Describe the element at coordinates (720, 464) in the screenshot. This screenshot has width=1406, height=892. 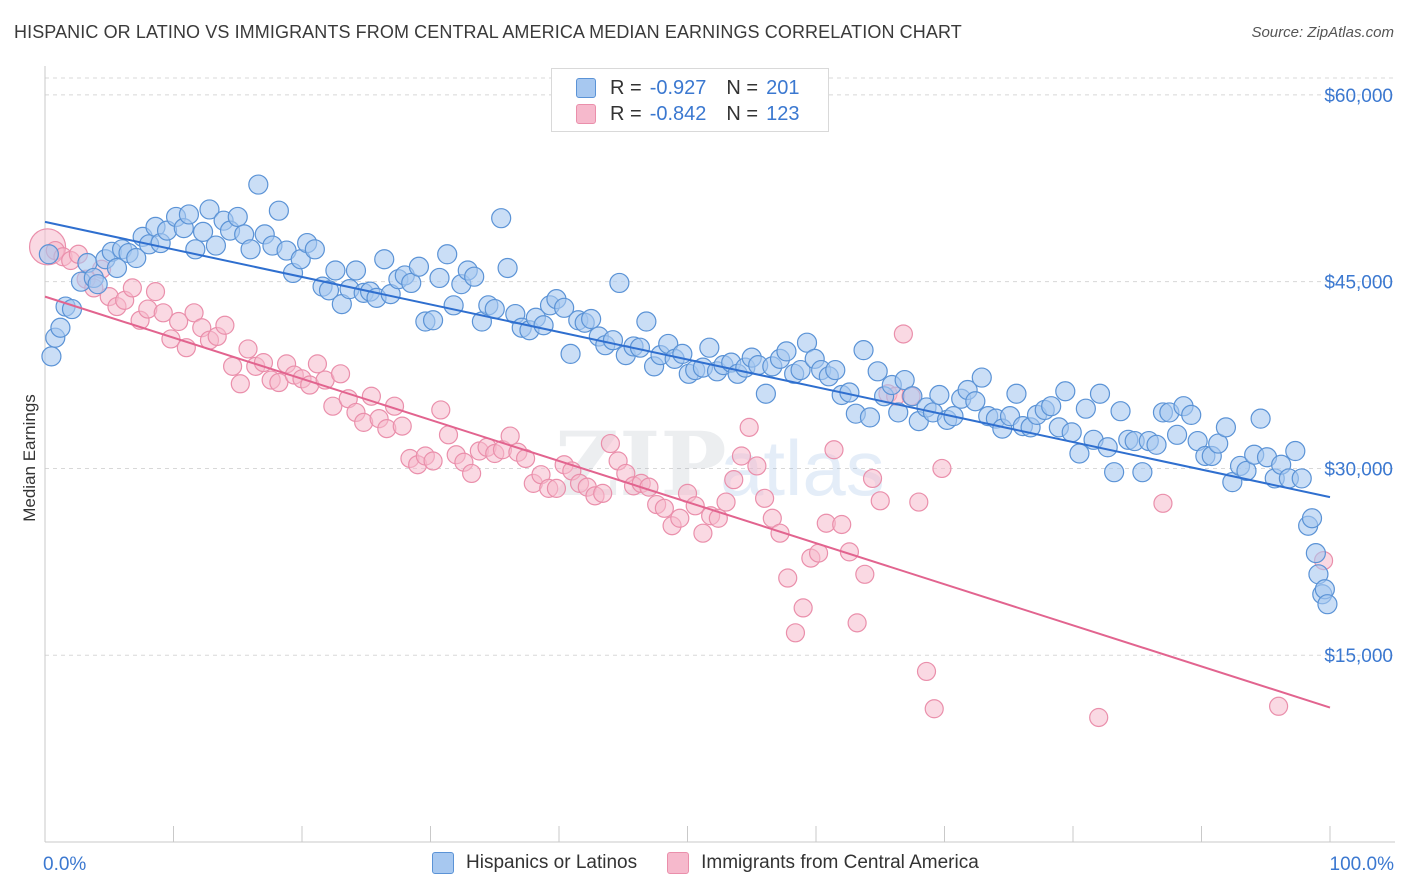
I see `watermark: ZIP atlas` at that location.